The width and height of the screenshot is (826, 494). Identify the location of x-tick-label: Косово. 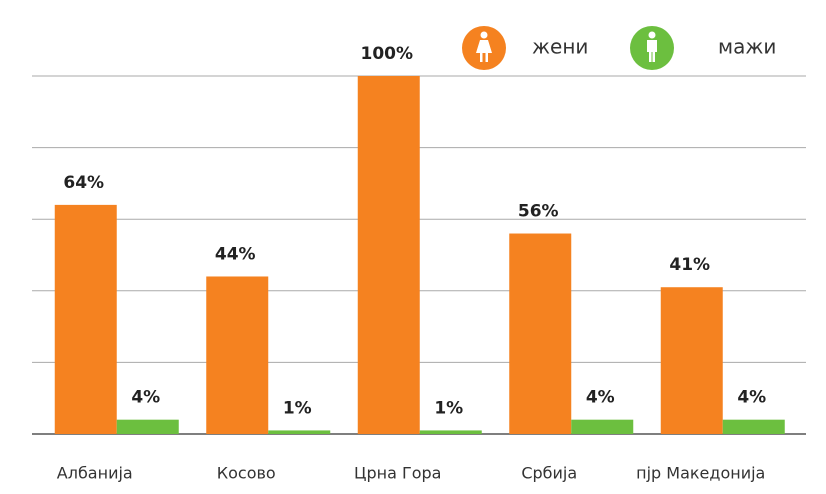
(246, 473).